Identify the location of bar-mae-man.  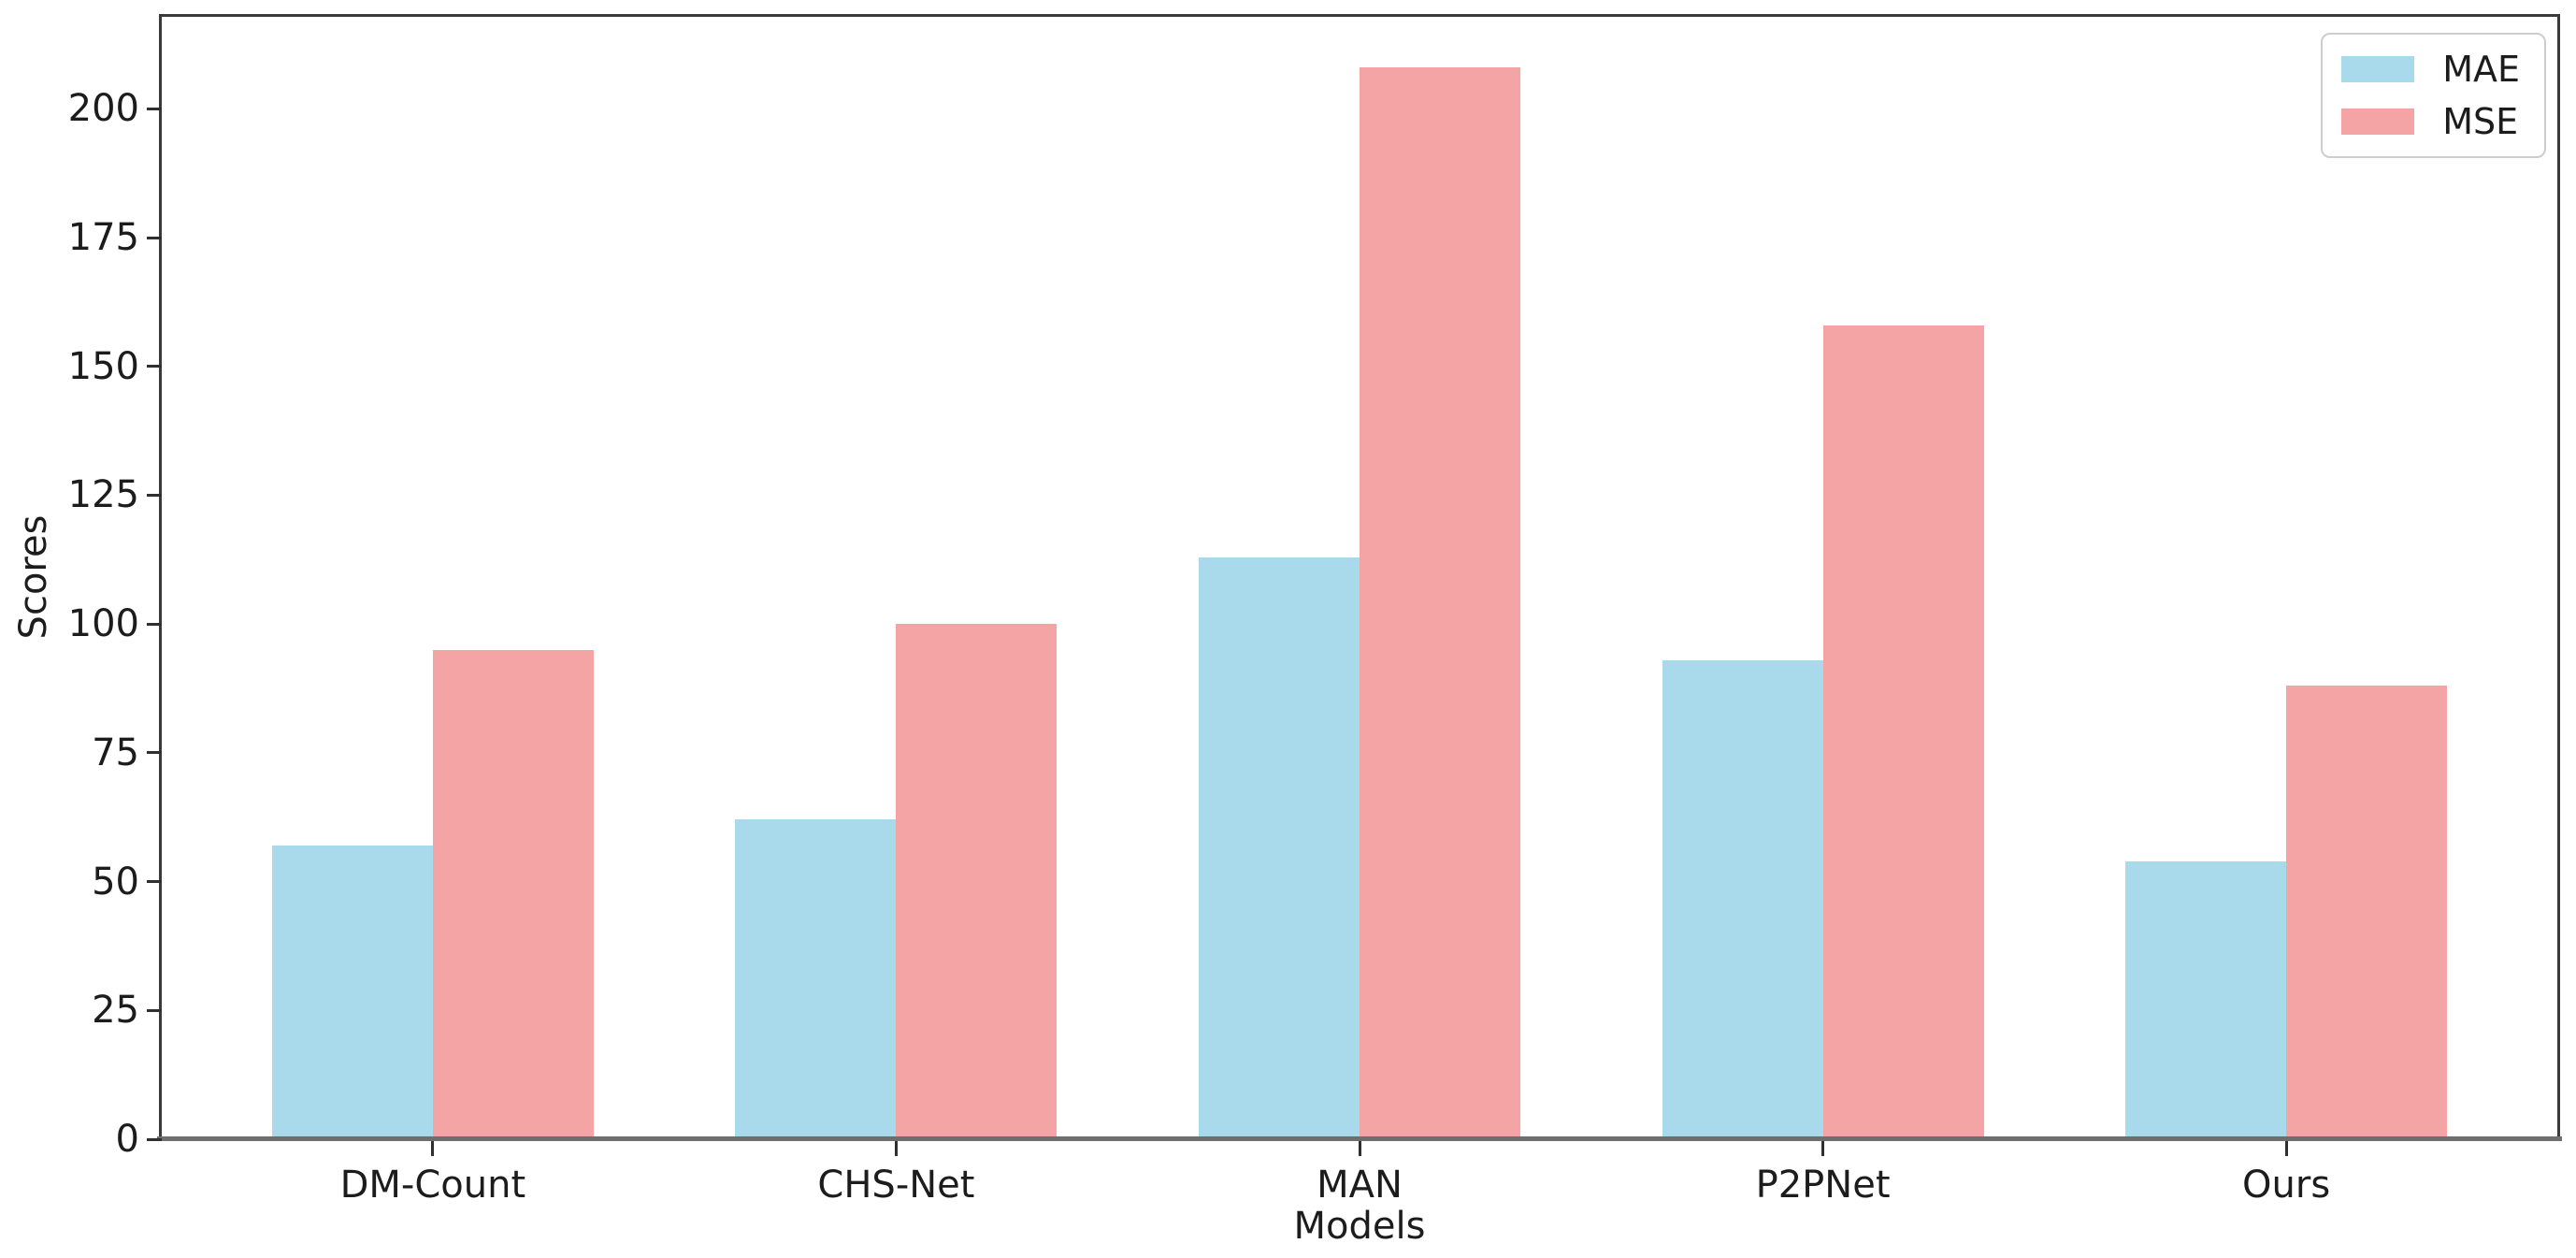
(1279, 848).